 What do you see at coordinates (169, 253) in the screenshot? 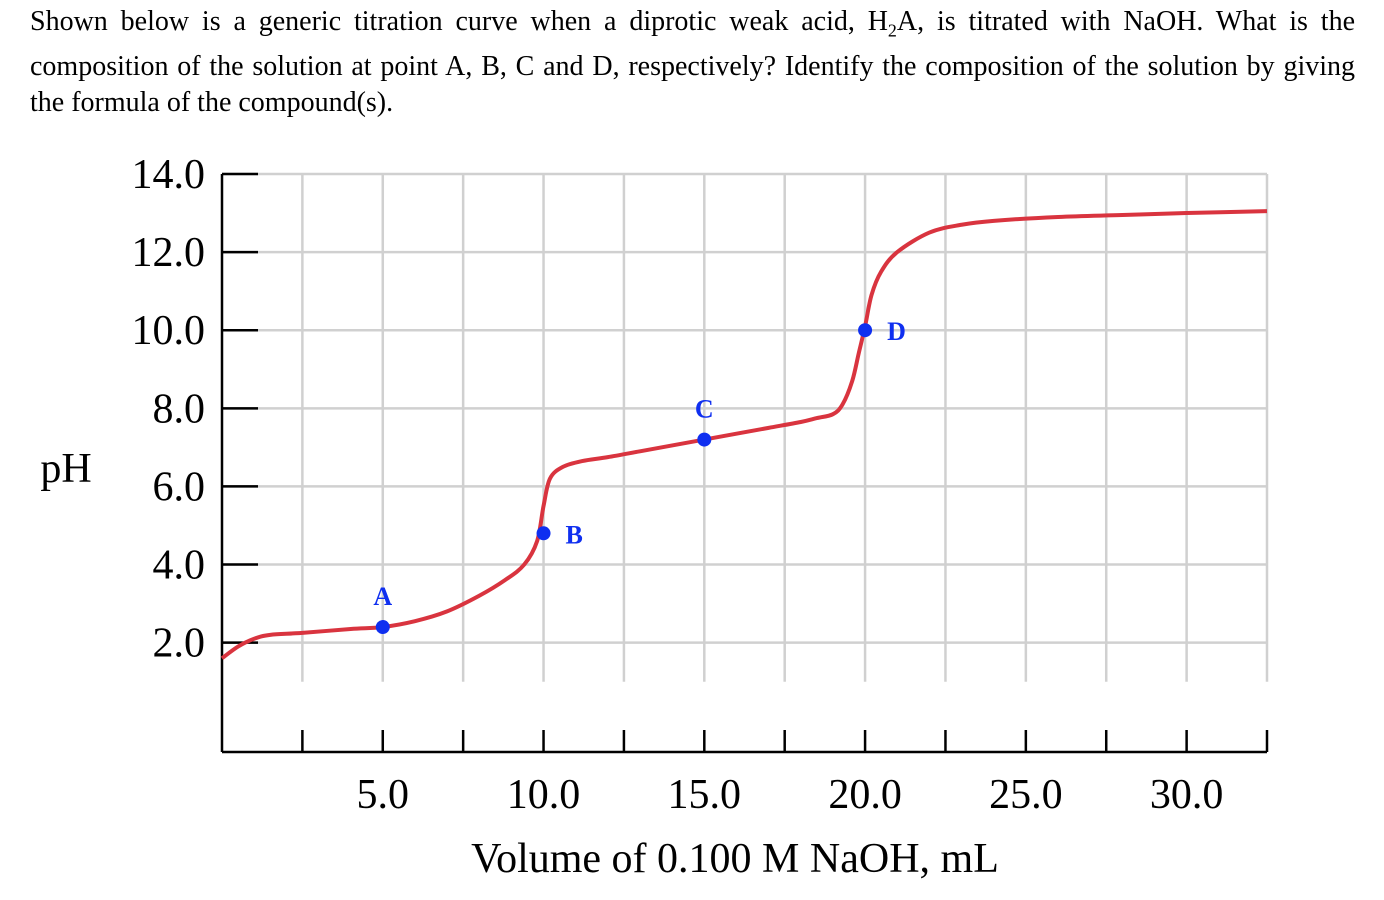
I see `y-tick-label: 12.0` at bounding box center [169, 253].